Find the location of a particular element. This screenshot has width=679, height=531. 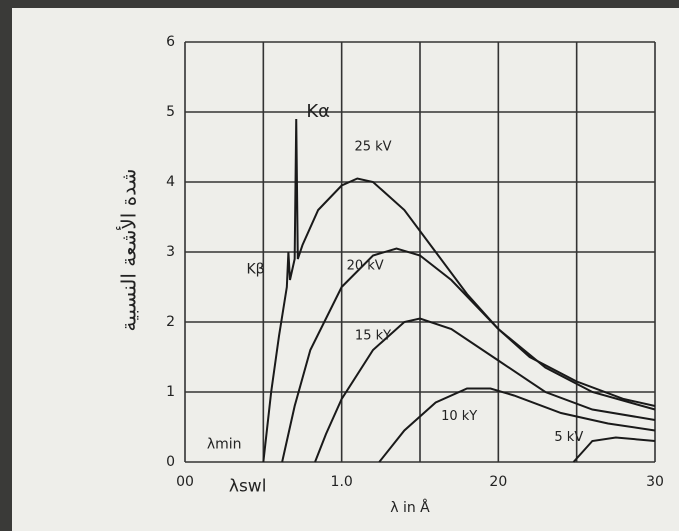

y-tick-label: 5 is located at coordinates (170, 112).